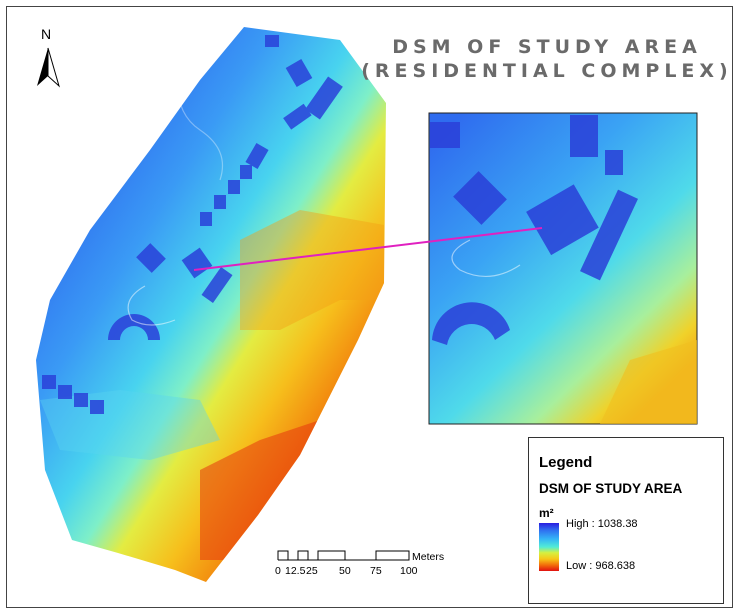  I want to click on north-label: N, so click(46, 34).